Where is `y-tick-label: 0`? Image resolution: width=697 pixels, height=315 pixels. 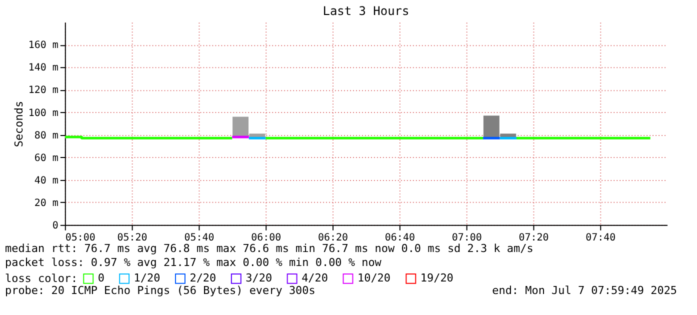
y-tick-label: 0 is located at coordinates (55, 226).